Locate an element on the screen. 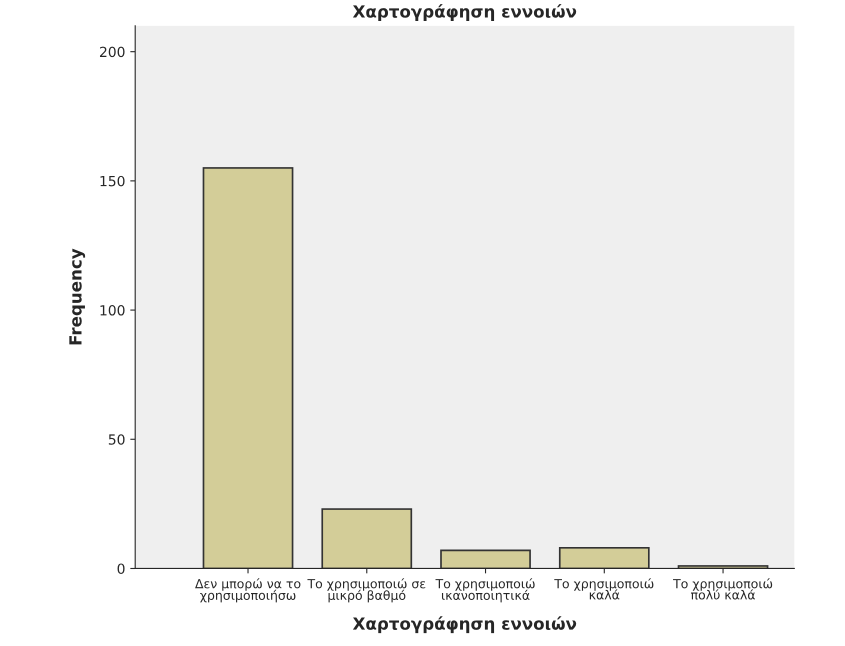 The width and height of the screenshot is (845, 646). y-tick-label: 100 is located at coordinates (112, 310).